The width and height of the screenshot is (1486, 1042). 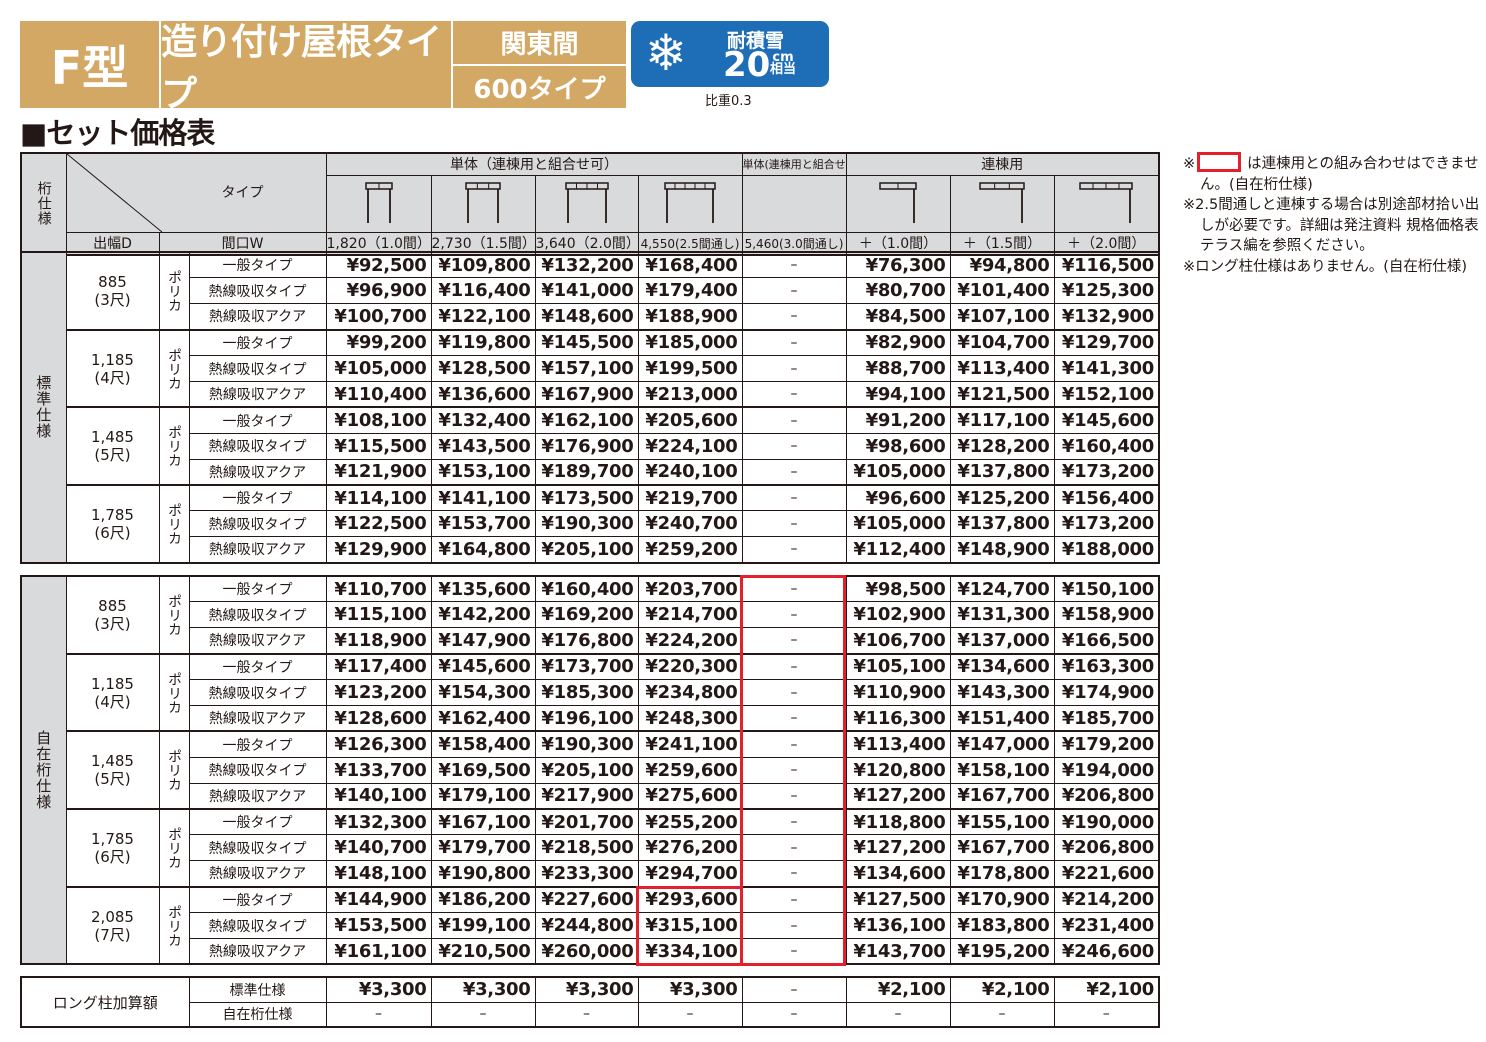 I want to click on linked-roof-icon, so click(x=898, y=204).